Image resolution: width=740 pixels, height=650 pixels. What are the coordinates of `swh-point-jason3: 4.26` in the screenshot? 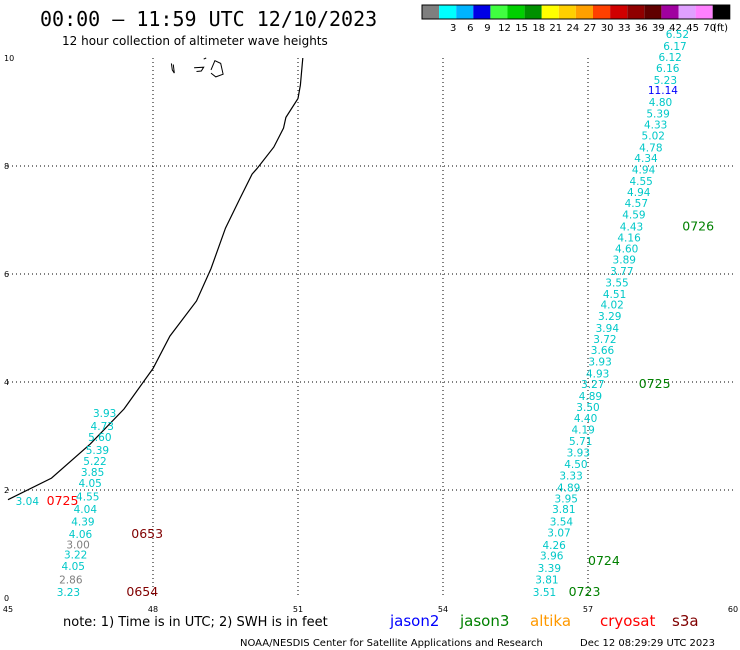 It's located at (554, 546).